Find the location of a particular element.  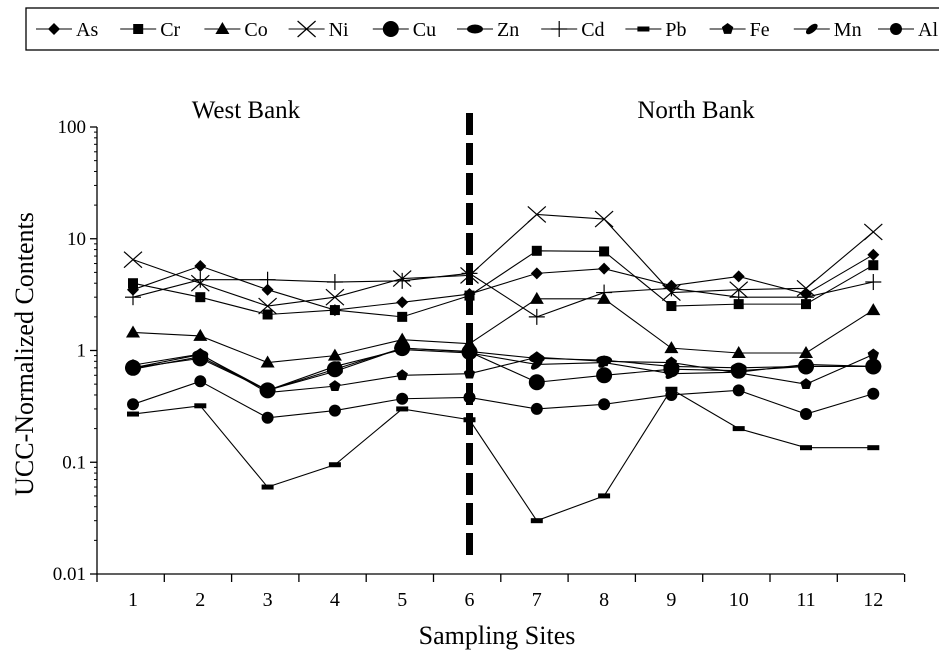

legend-label-pb: Pb is located at coordinates (675, 30).